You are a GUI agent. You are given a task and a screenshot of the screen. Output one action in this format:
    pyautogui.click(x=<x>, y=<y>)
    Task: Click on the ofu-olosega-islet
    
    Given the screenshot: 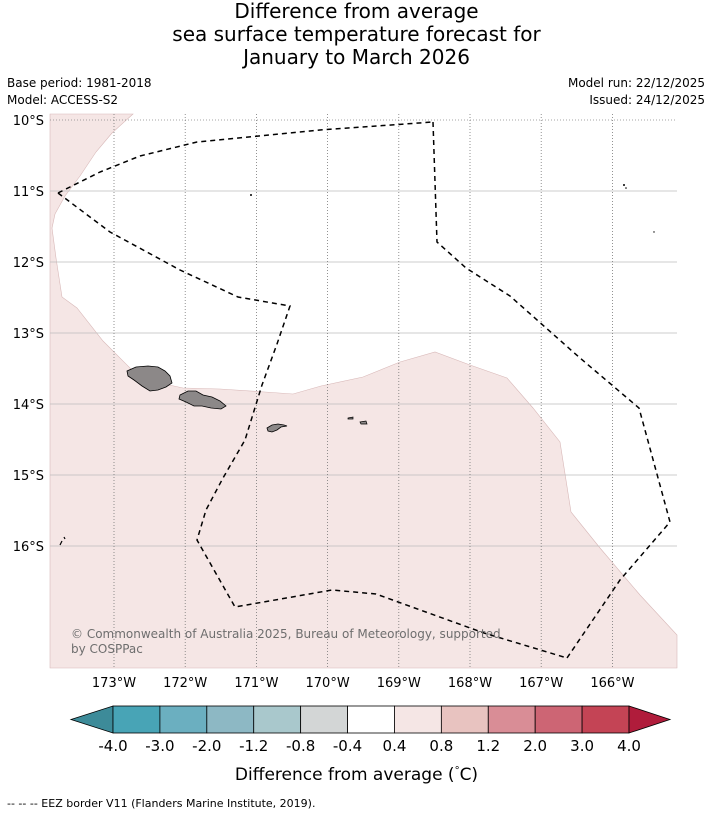 What is the action you would take?
    pyautogui.click(x=350, y=418)
    